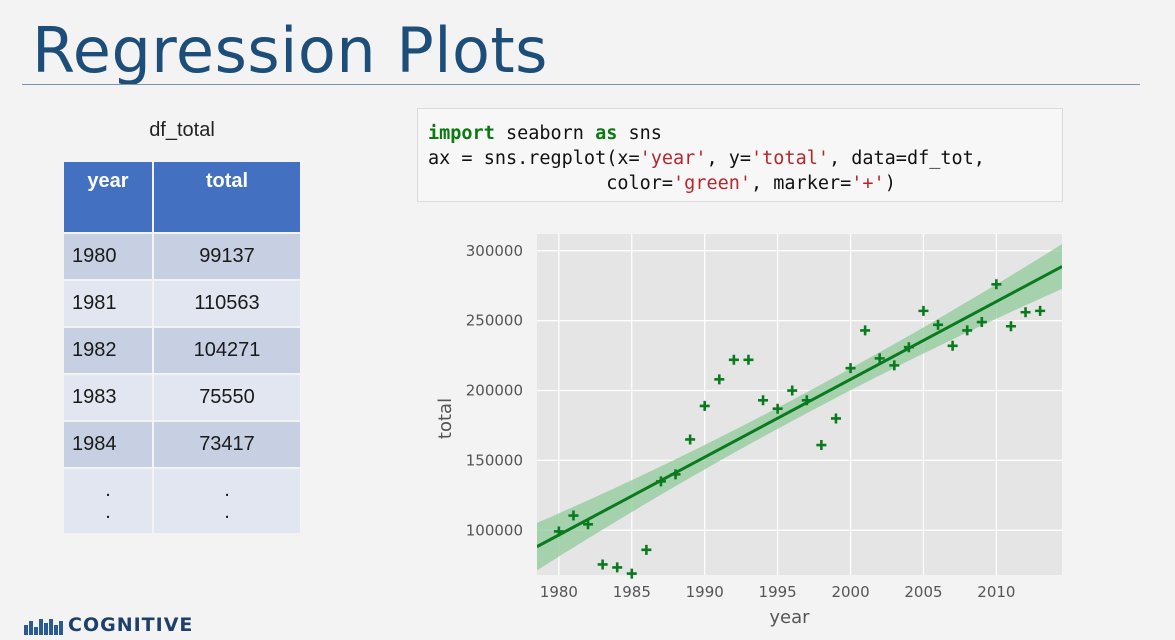  What do you see at coordinates (108, 350) in the screenshot?
I see `year-cell: 1982` at bounding box center [108, 350].